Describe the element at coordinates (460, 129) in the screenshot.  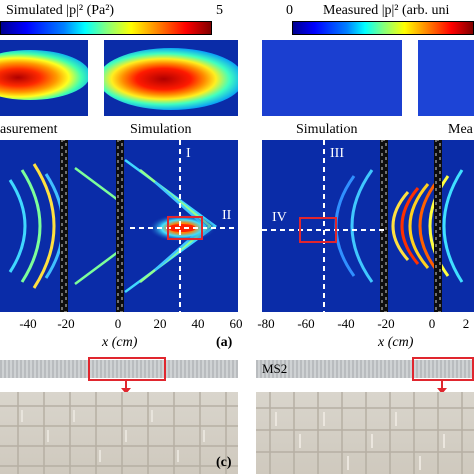
I see `label-measurement-right: Mea` at that location.